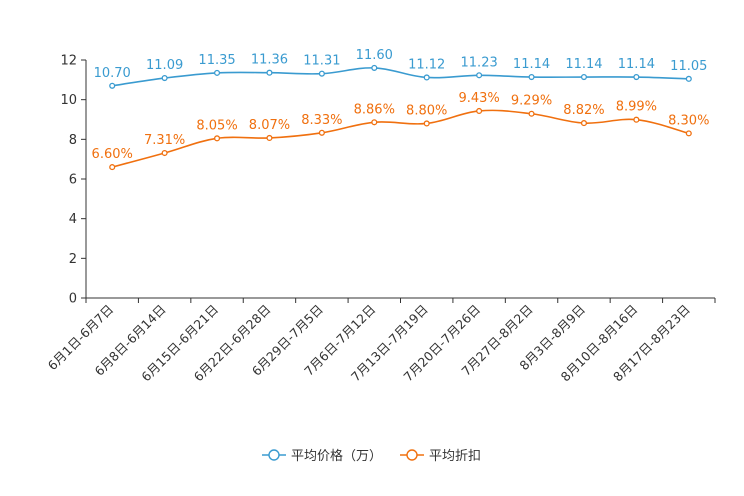  I want to click on legend-item-2: 平均折扣, so click(440, 456).